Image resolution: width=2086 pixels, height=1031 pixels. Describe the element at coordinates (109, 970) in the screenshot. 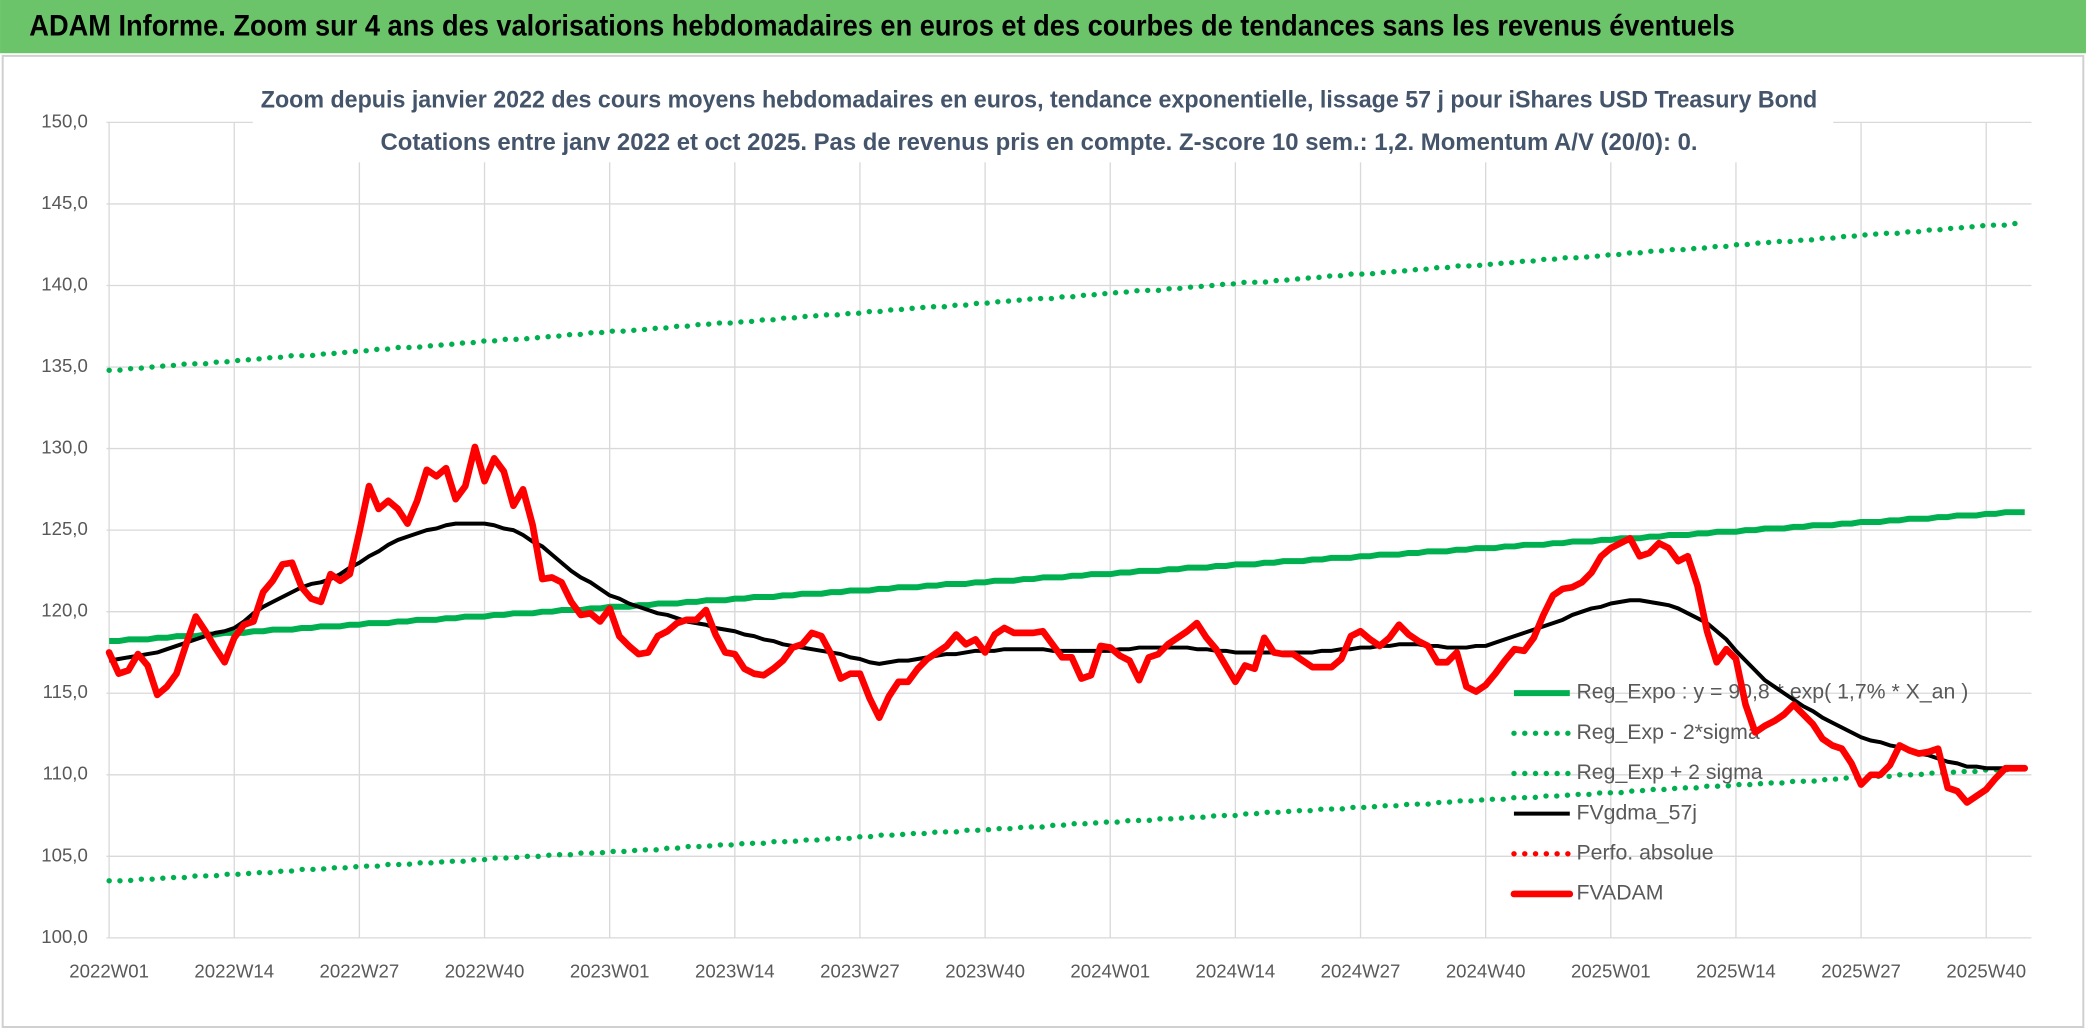

I see `x-tick-label: 2022W01` at that location.